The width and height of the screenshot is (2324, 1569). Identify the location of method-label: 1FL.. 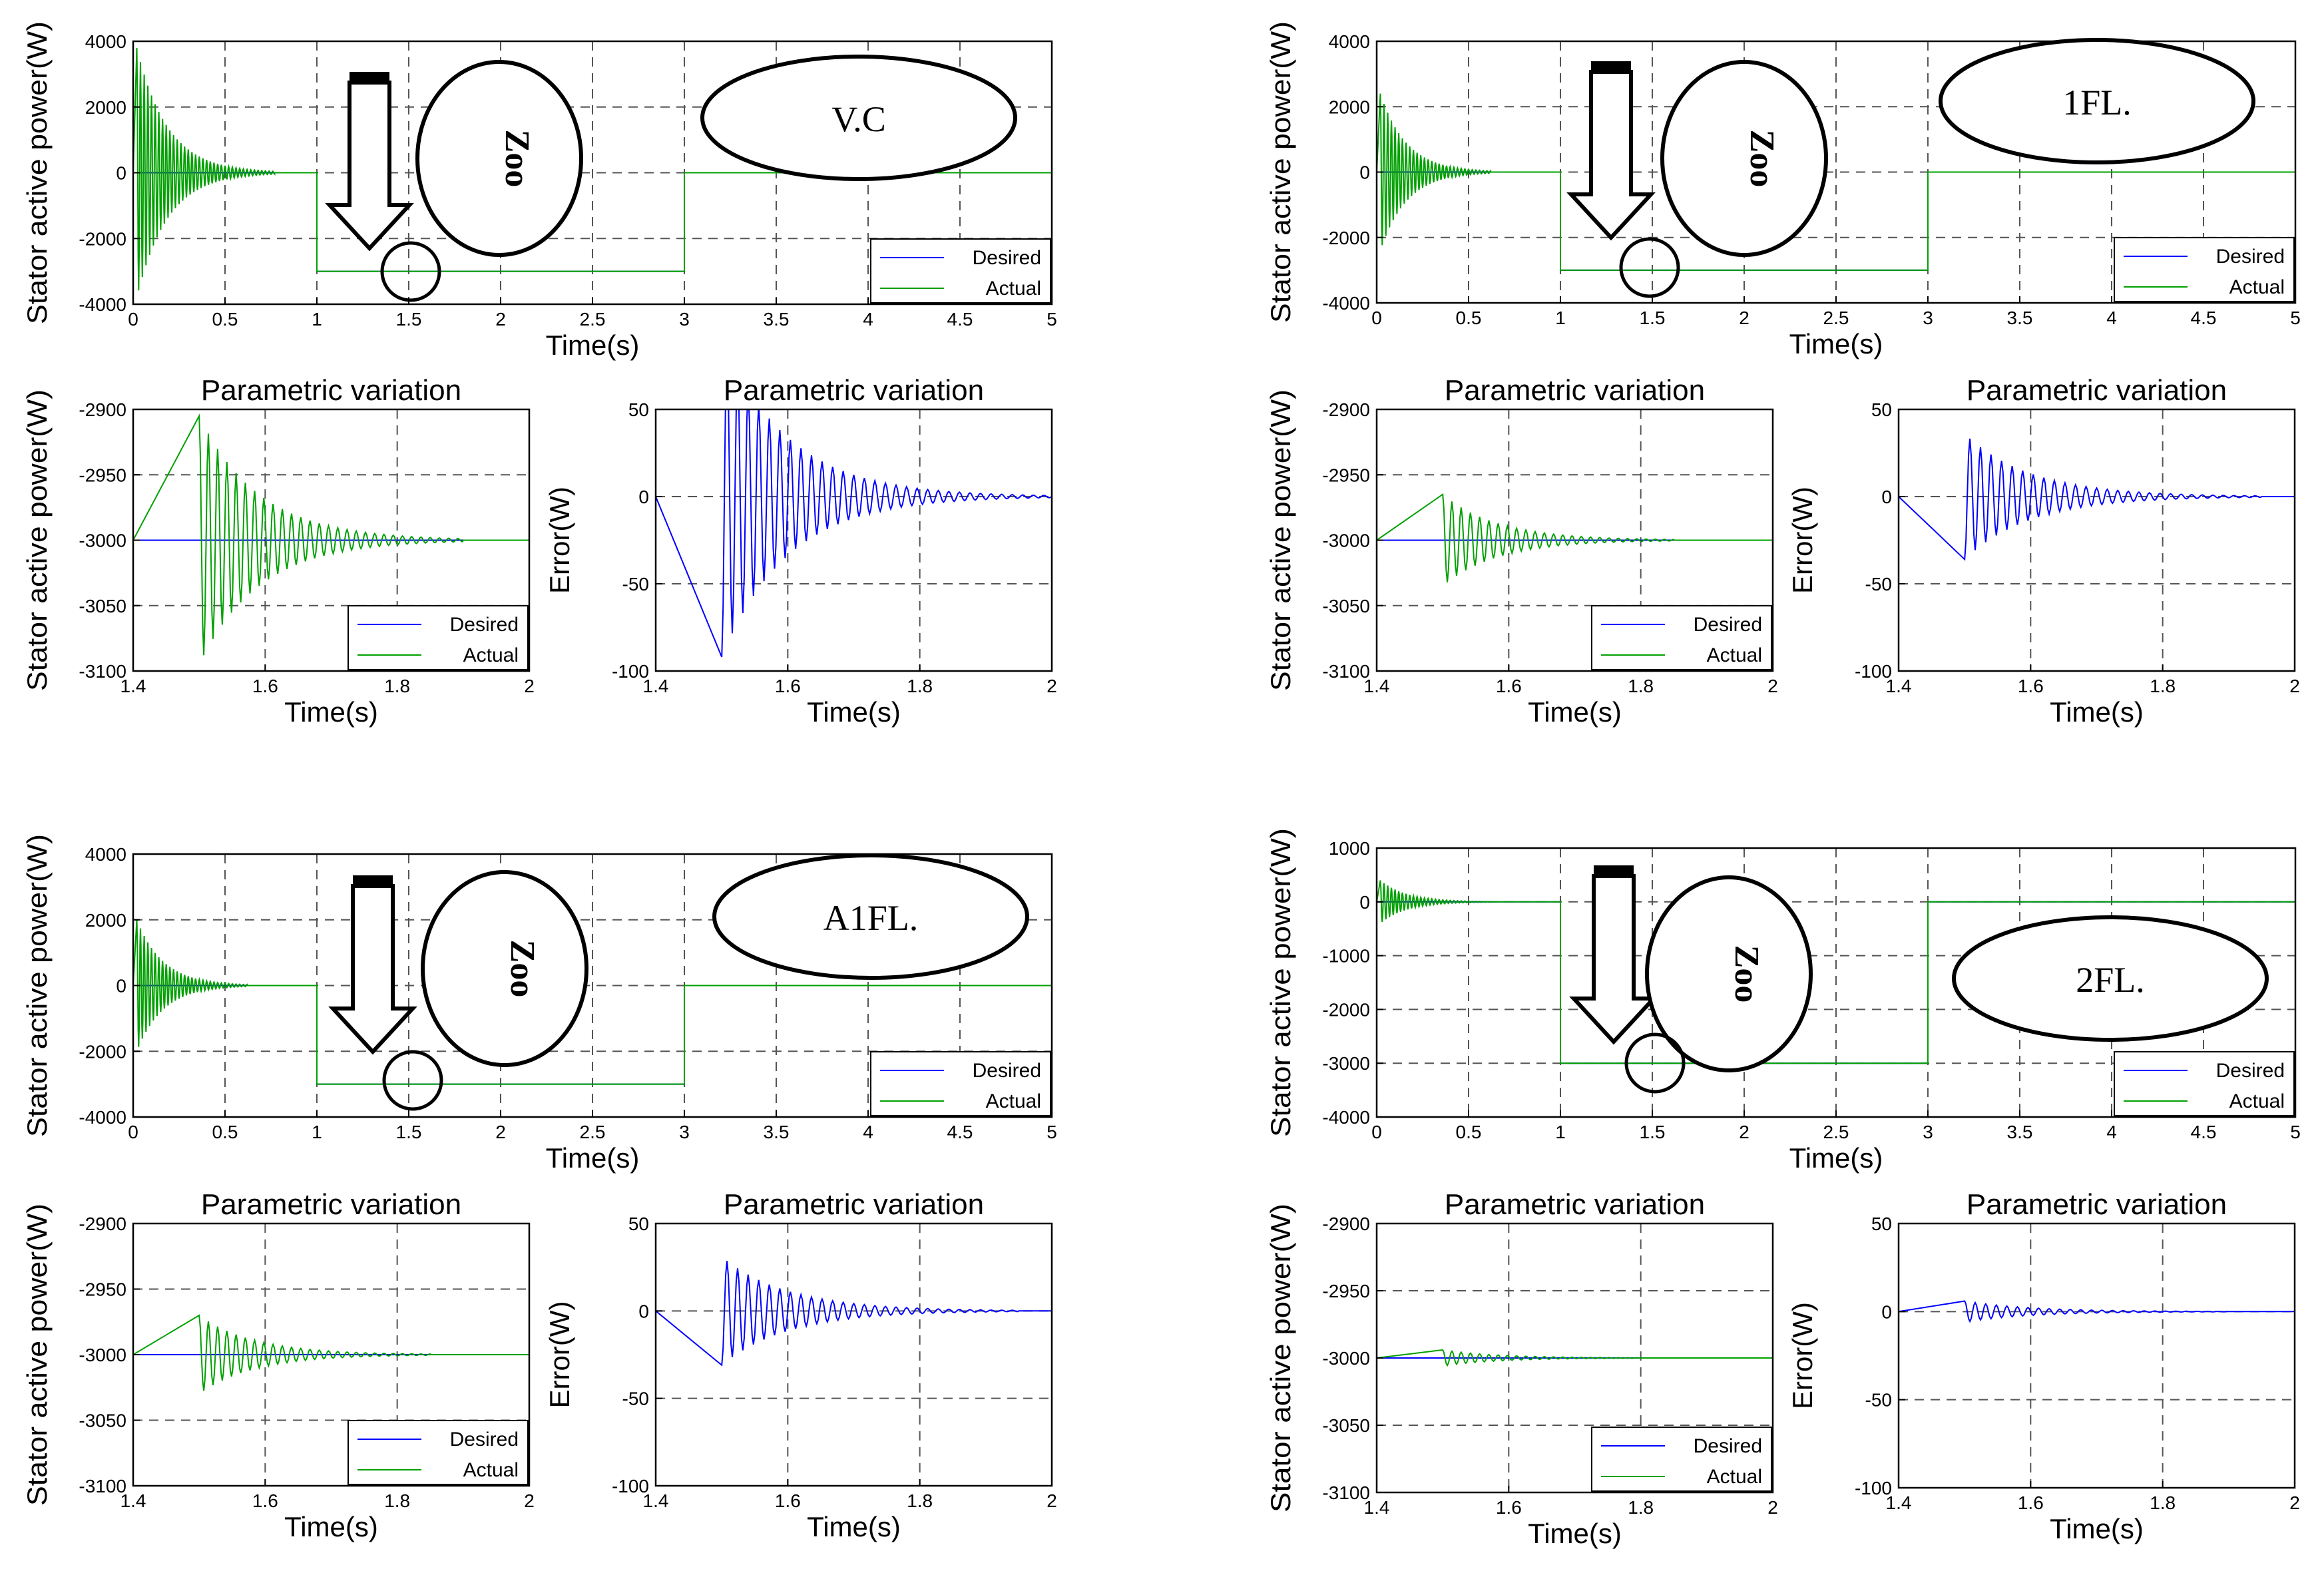
(2097, 102).